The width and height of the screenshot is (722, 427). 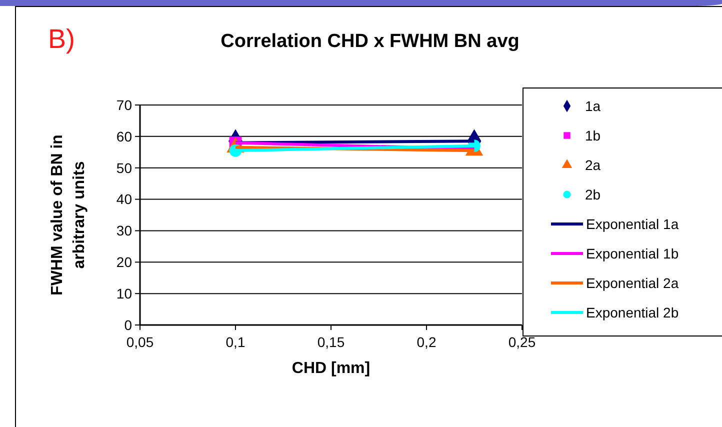 What do you see at coordinates (331, 342) in the screenshot?
I see `x-tick-label: 0,15` at bounding box center [331, 342].